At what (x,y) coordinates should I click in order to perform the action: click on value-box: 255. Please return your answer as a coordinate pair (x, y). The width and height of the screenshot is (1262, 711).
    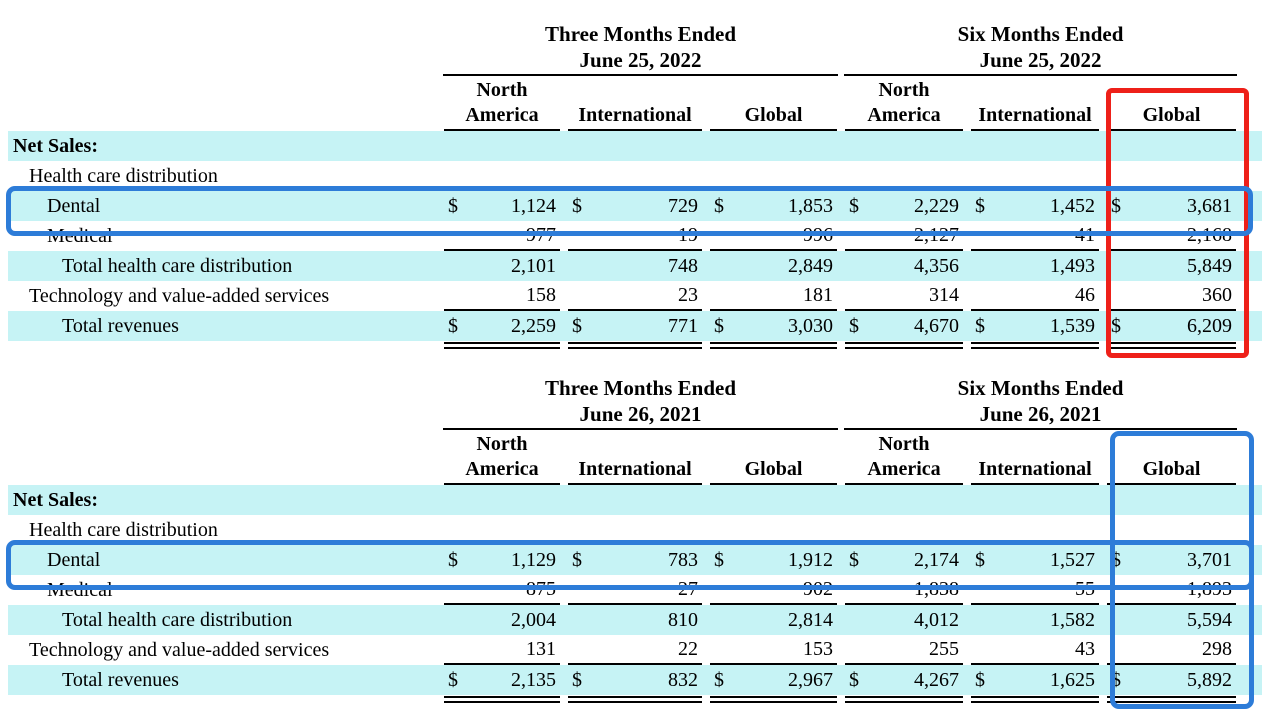
    Looking at the image, I should click on (904, 650).